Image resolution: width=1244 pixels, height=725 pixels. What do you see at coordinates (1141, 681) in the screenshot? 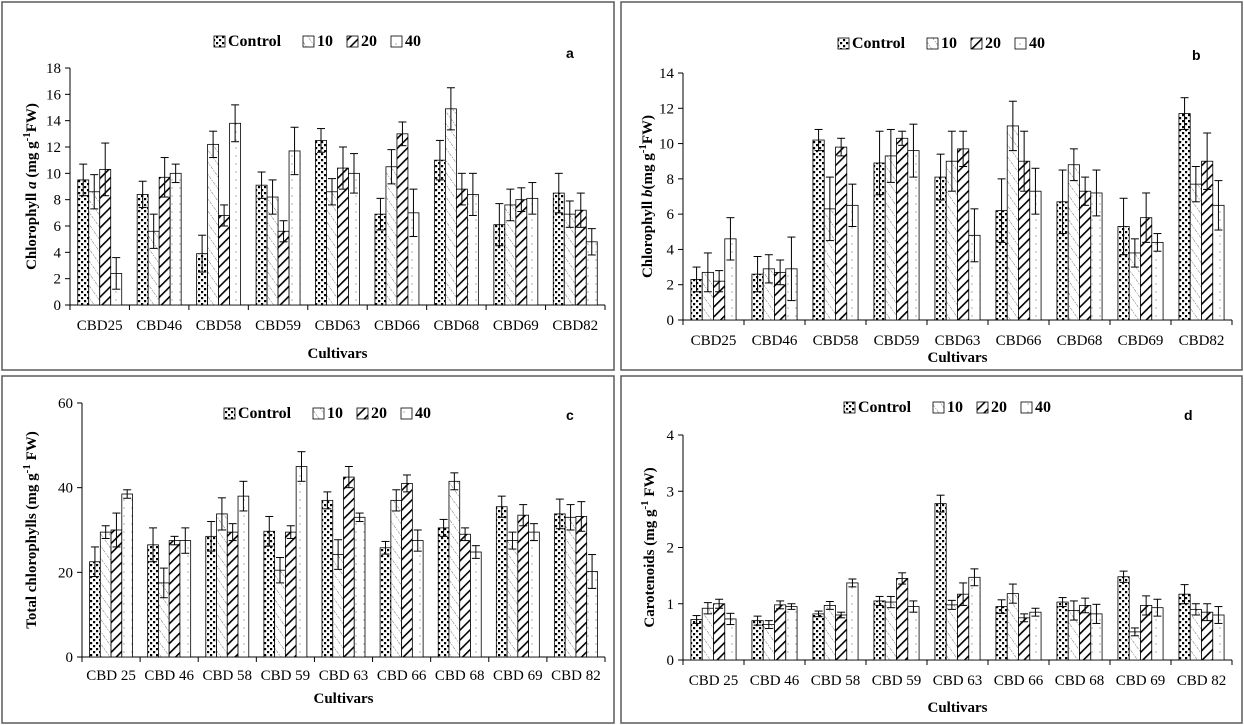
I see `x-tick-label: CBD 69` at bounding box center [1141, 681].